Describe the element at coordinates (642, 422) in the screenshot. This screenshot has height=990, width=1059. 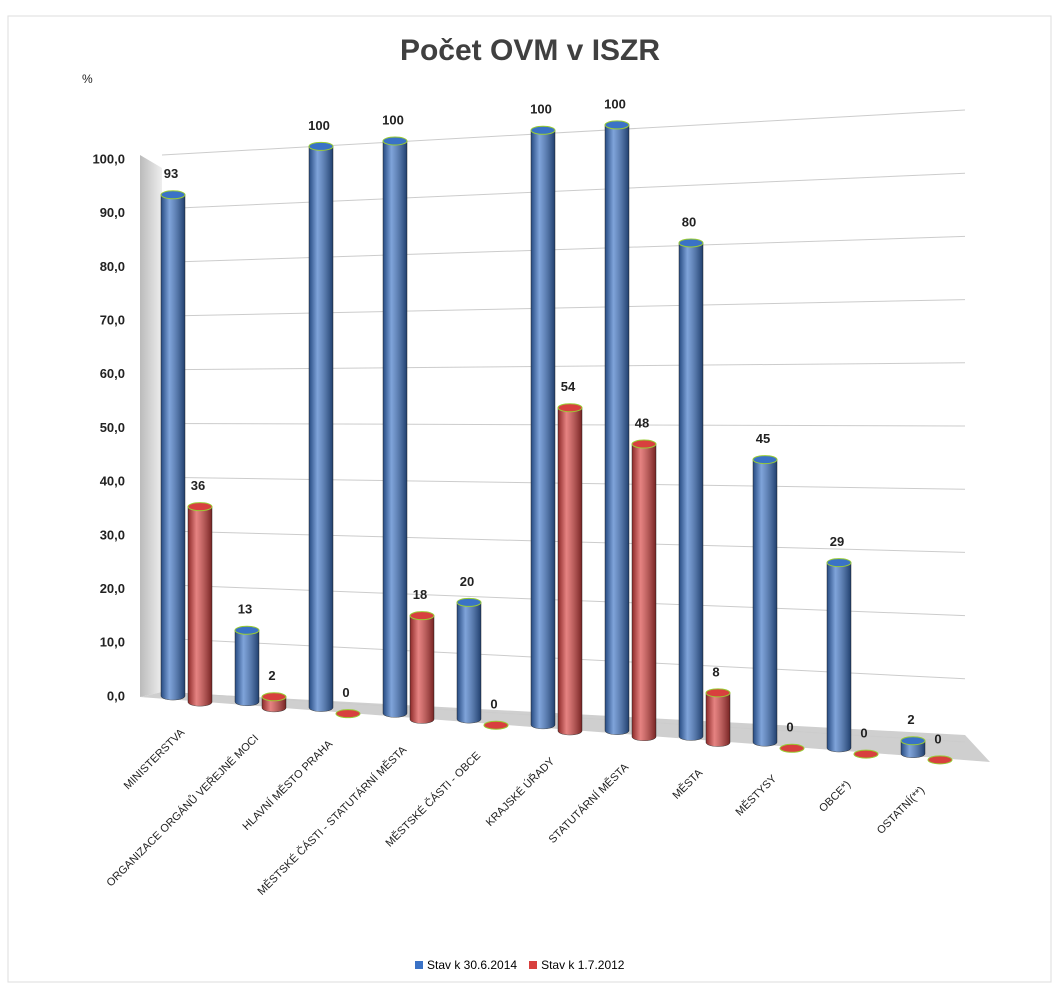
I see `value-label: 48` at that location.